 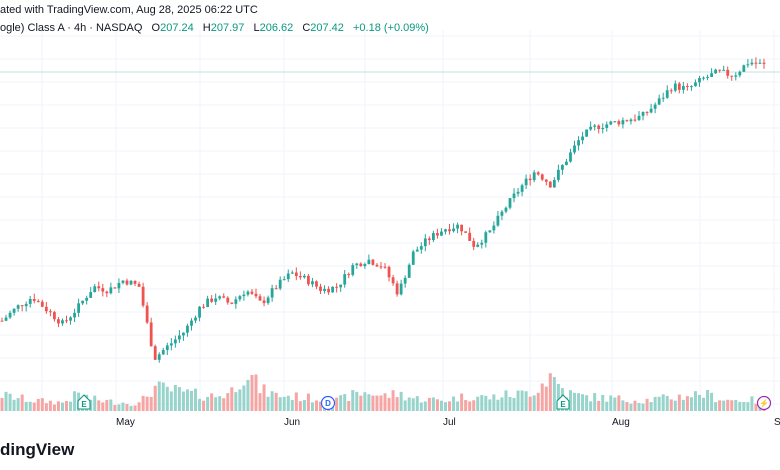 I want to click on low-value: 206.62, so click(x=276, y=28).